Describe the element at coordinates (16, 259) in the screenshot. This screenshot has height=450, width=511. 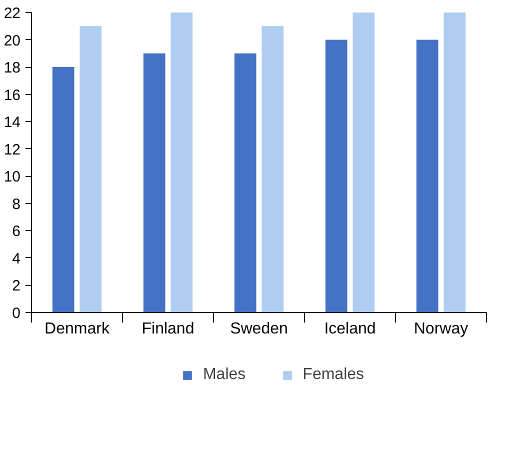
I see `y-tick-label: 4` at that location.